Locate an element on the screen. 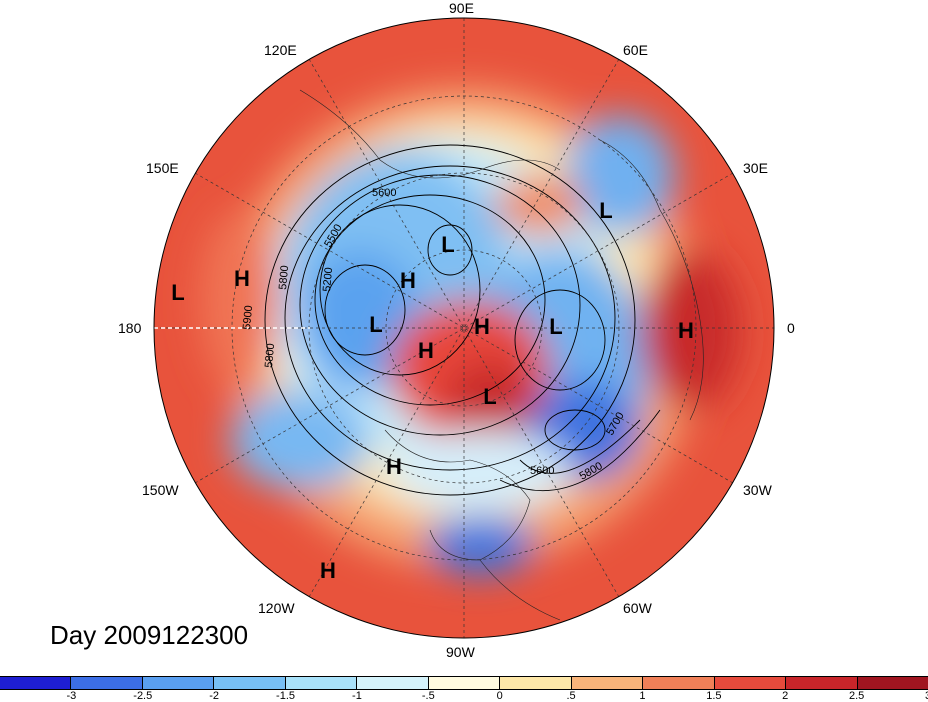  longitude-label: 60E is located at coordinates (635, 50).